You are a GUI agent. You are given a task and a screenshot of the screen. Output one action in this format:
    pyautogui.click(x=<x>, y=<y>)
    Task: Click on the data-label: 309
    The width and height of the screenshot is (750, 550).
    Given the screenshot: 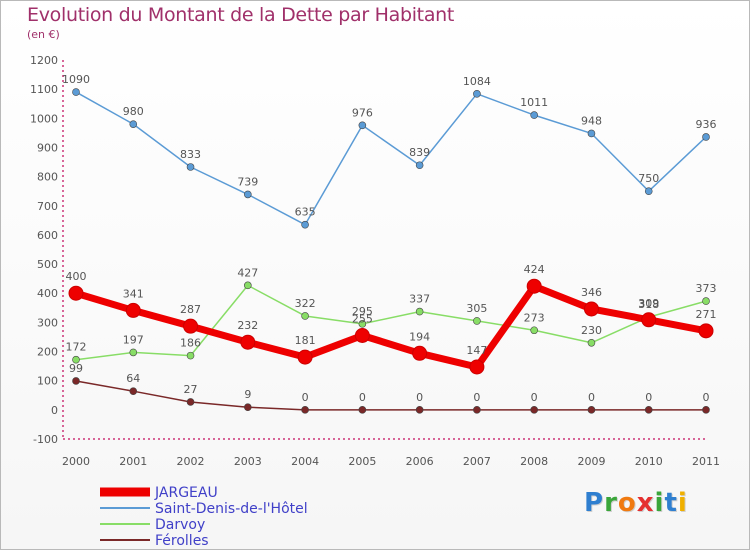 What is the action you would take?
    pyautogui.click(x=648, y=303)
    